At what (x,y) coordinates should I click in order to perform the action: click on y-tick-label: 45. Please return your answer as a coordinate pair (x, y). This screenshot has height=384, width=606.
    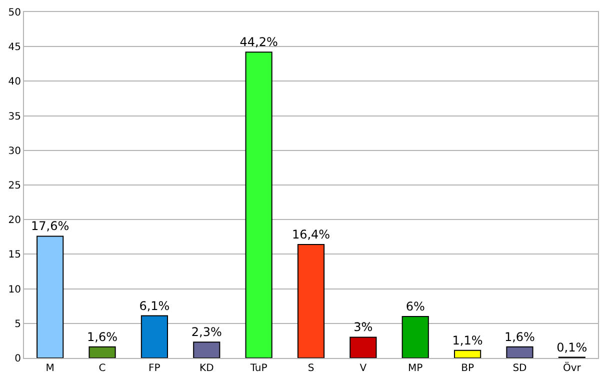
    Looking at the image, I should click on (14, 48).